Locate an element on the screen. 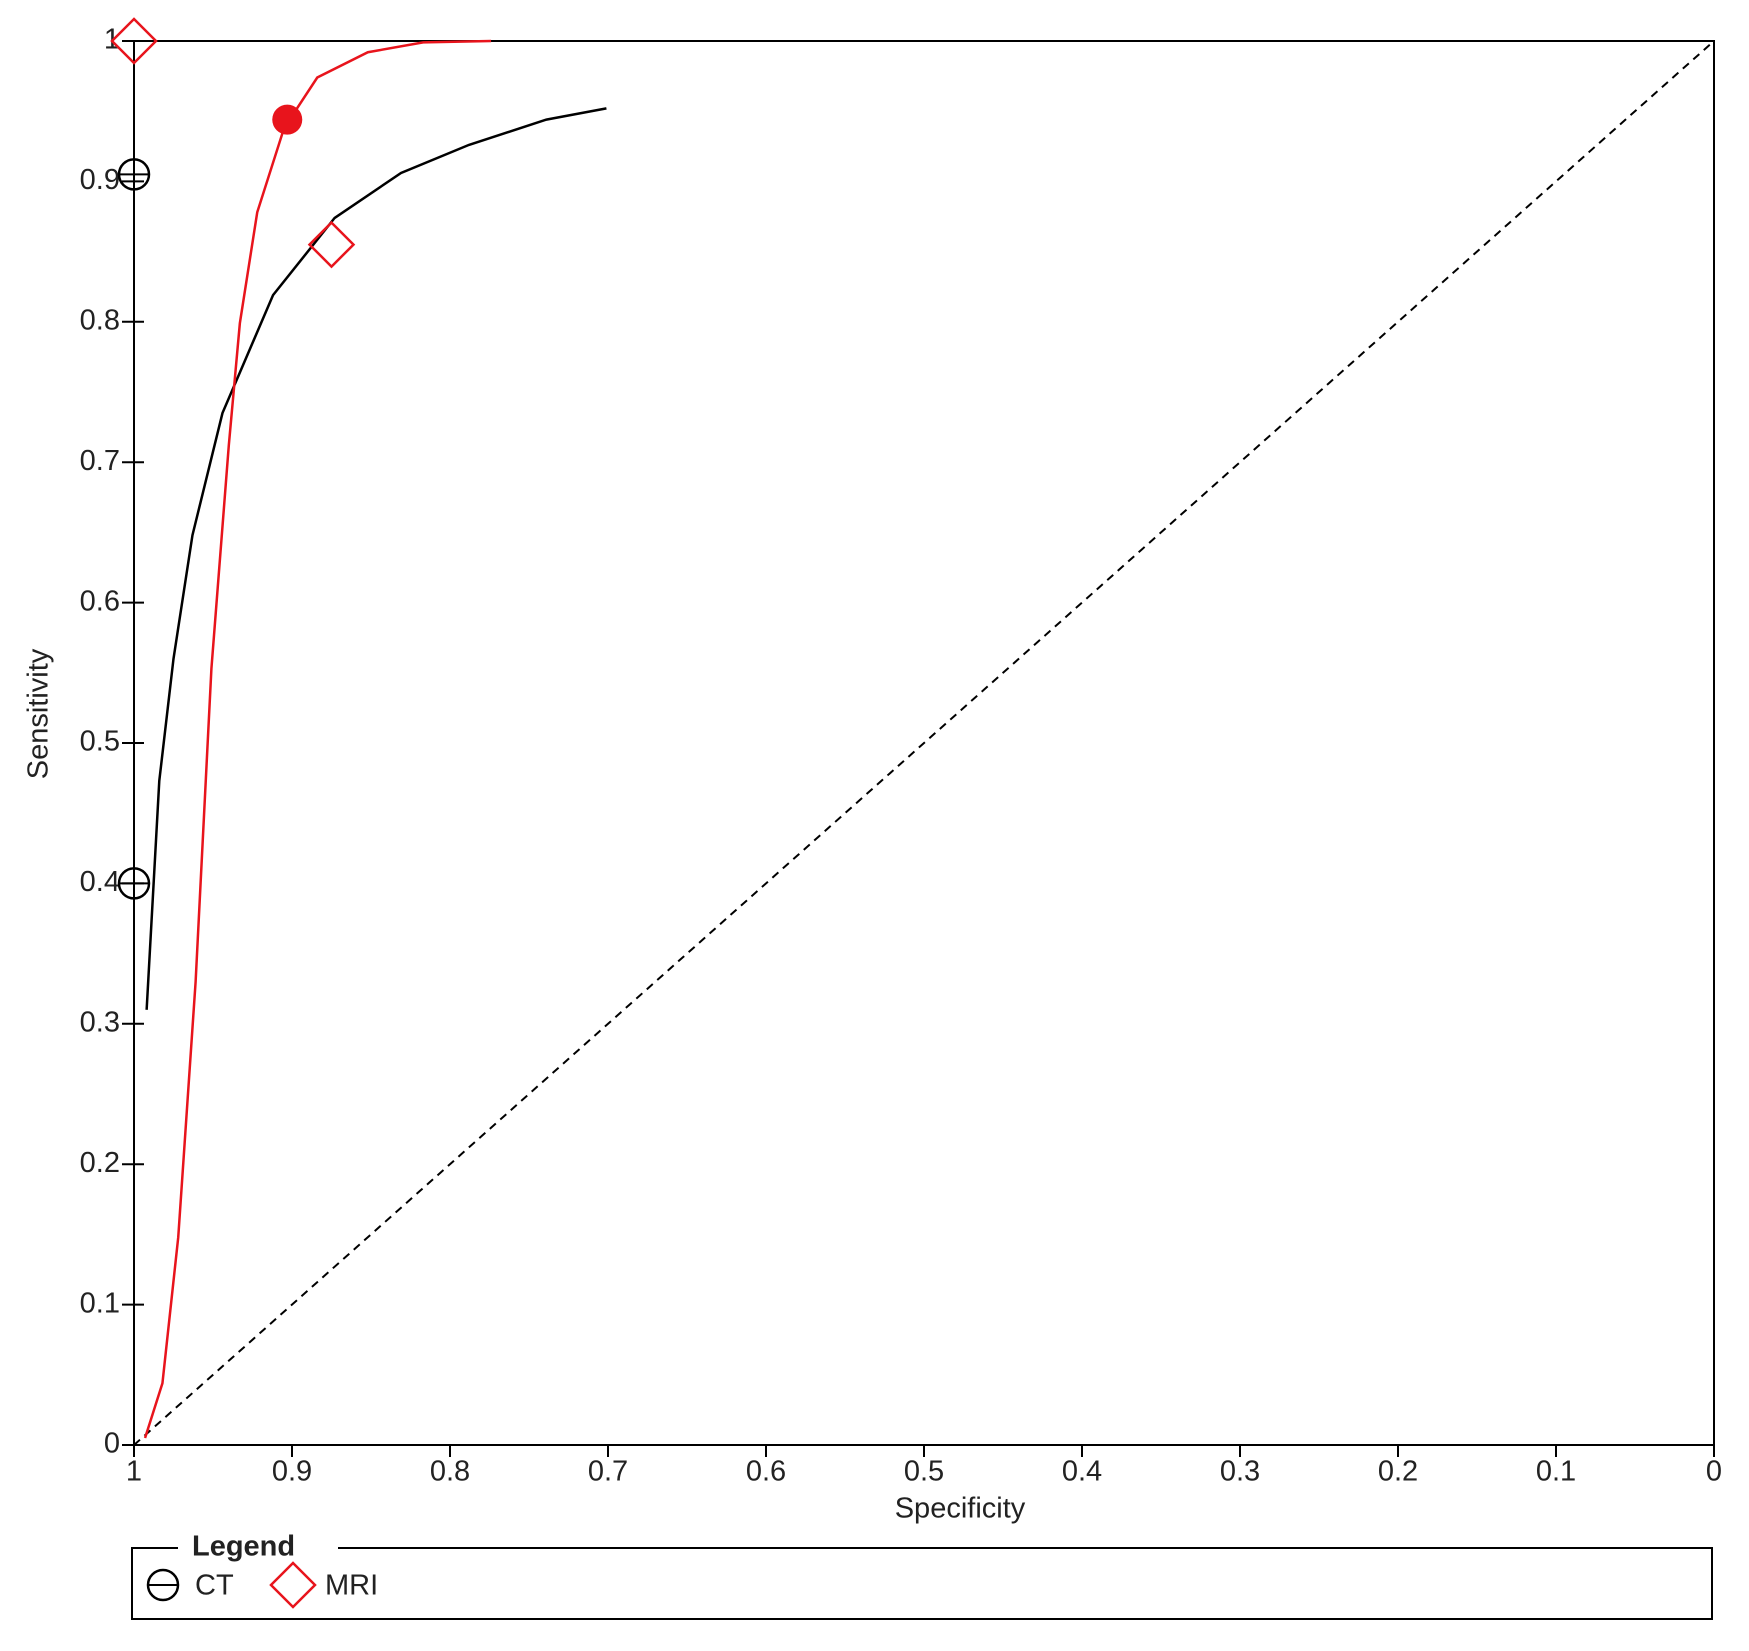 This screenshot has height=1651, width=1749. x-tick-label: 1 is located at coordinates (134, 1472).